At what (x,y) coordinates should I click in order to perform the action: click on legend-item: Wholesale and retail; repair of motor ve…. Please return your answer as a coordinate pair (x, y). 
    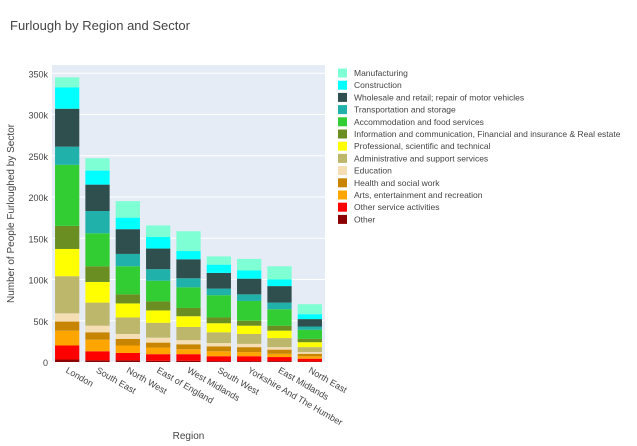
    Looking at the image, I should click on (431, 97).